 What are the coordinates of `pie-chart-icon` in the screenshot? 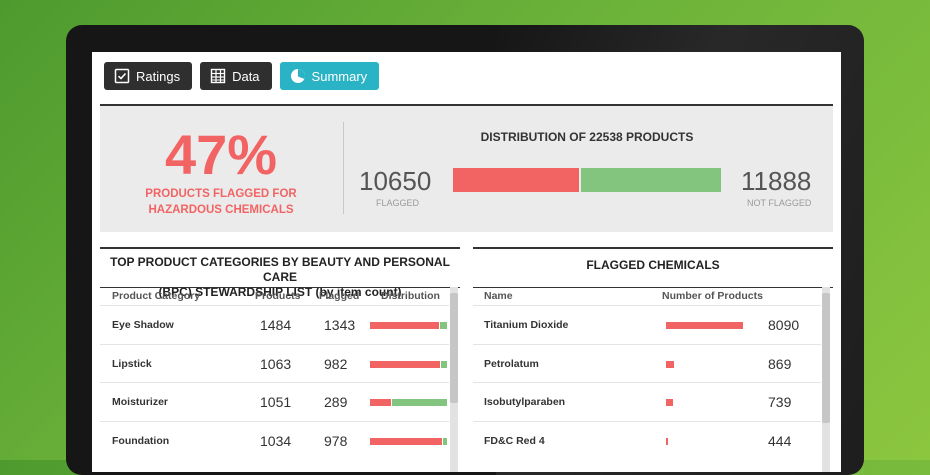 It's located at (298, 76).